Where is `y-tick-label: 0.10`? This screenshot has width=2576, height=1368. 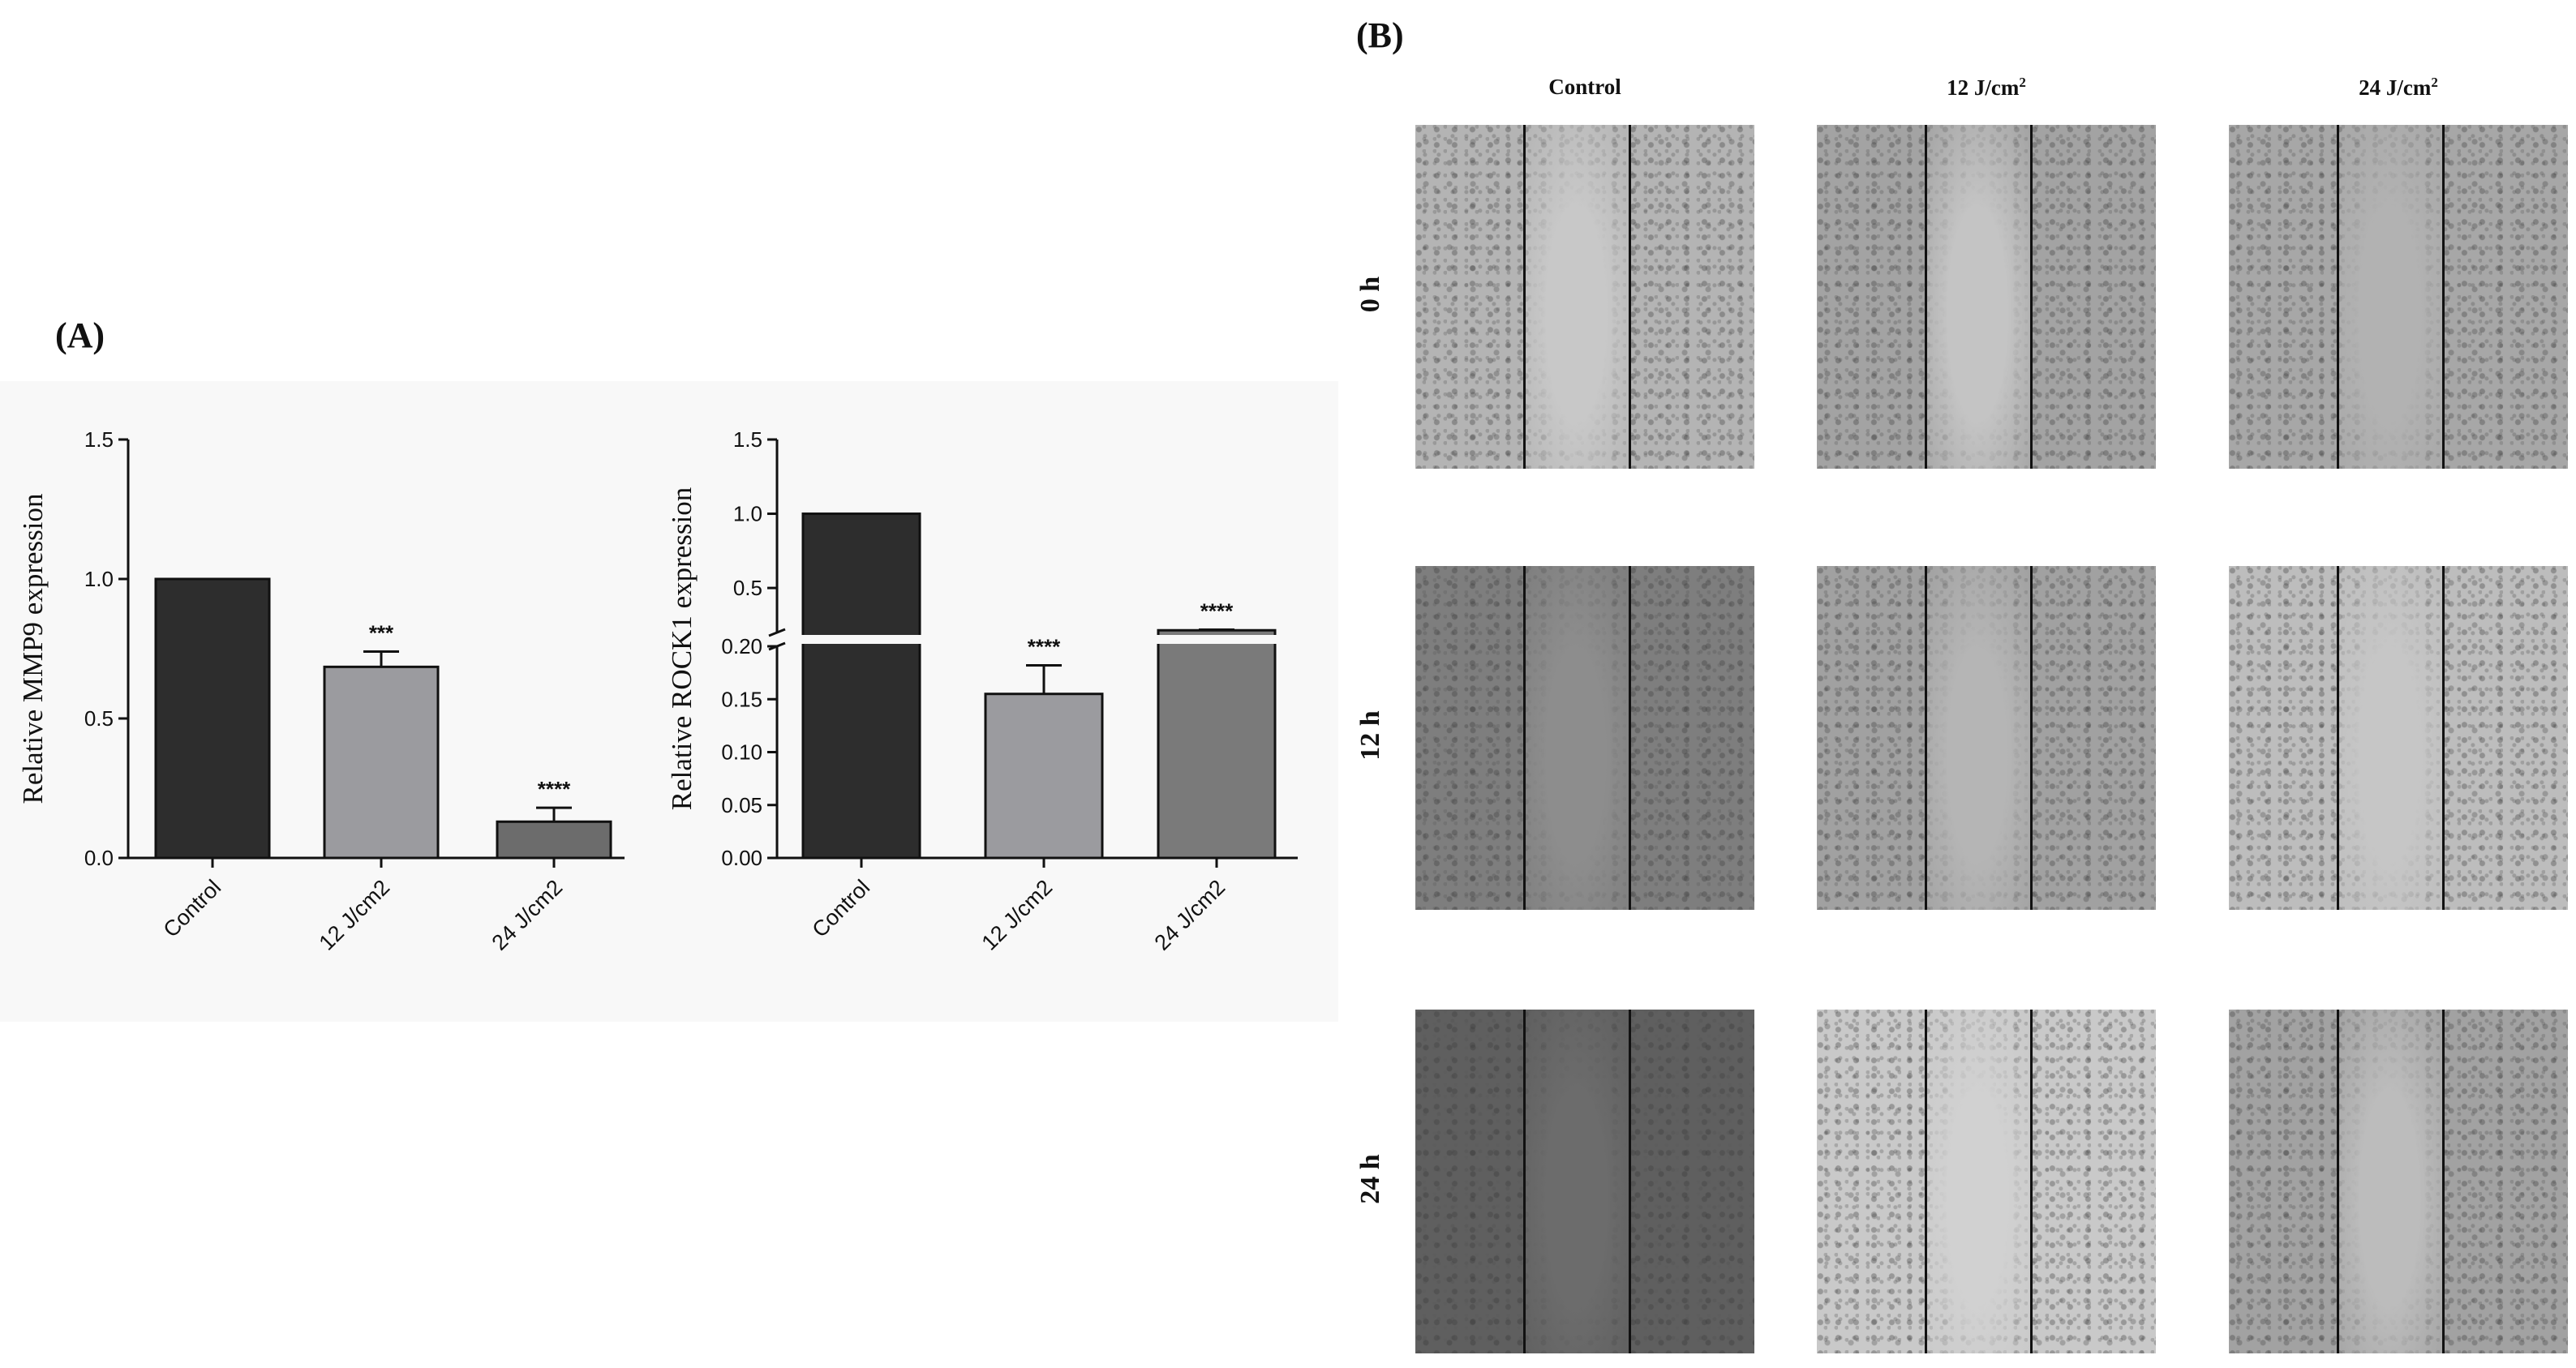
y-tick-label: 0.10 is located at coordinates (741, 752).